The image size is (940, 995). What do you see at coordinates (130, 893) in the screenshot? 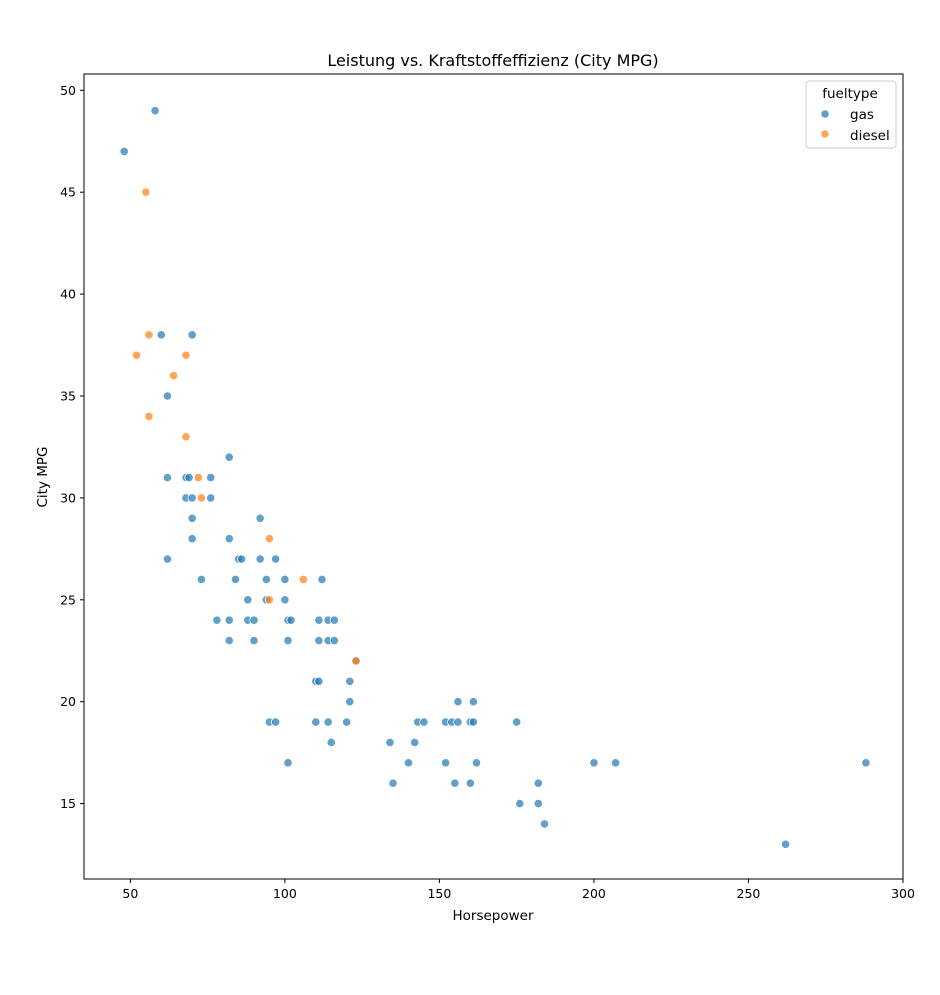
I see `x-tick-label-50: 50` at bounding box center [130, 893].